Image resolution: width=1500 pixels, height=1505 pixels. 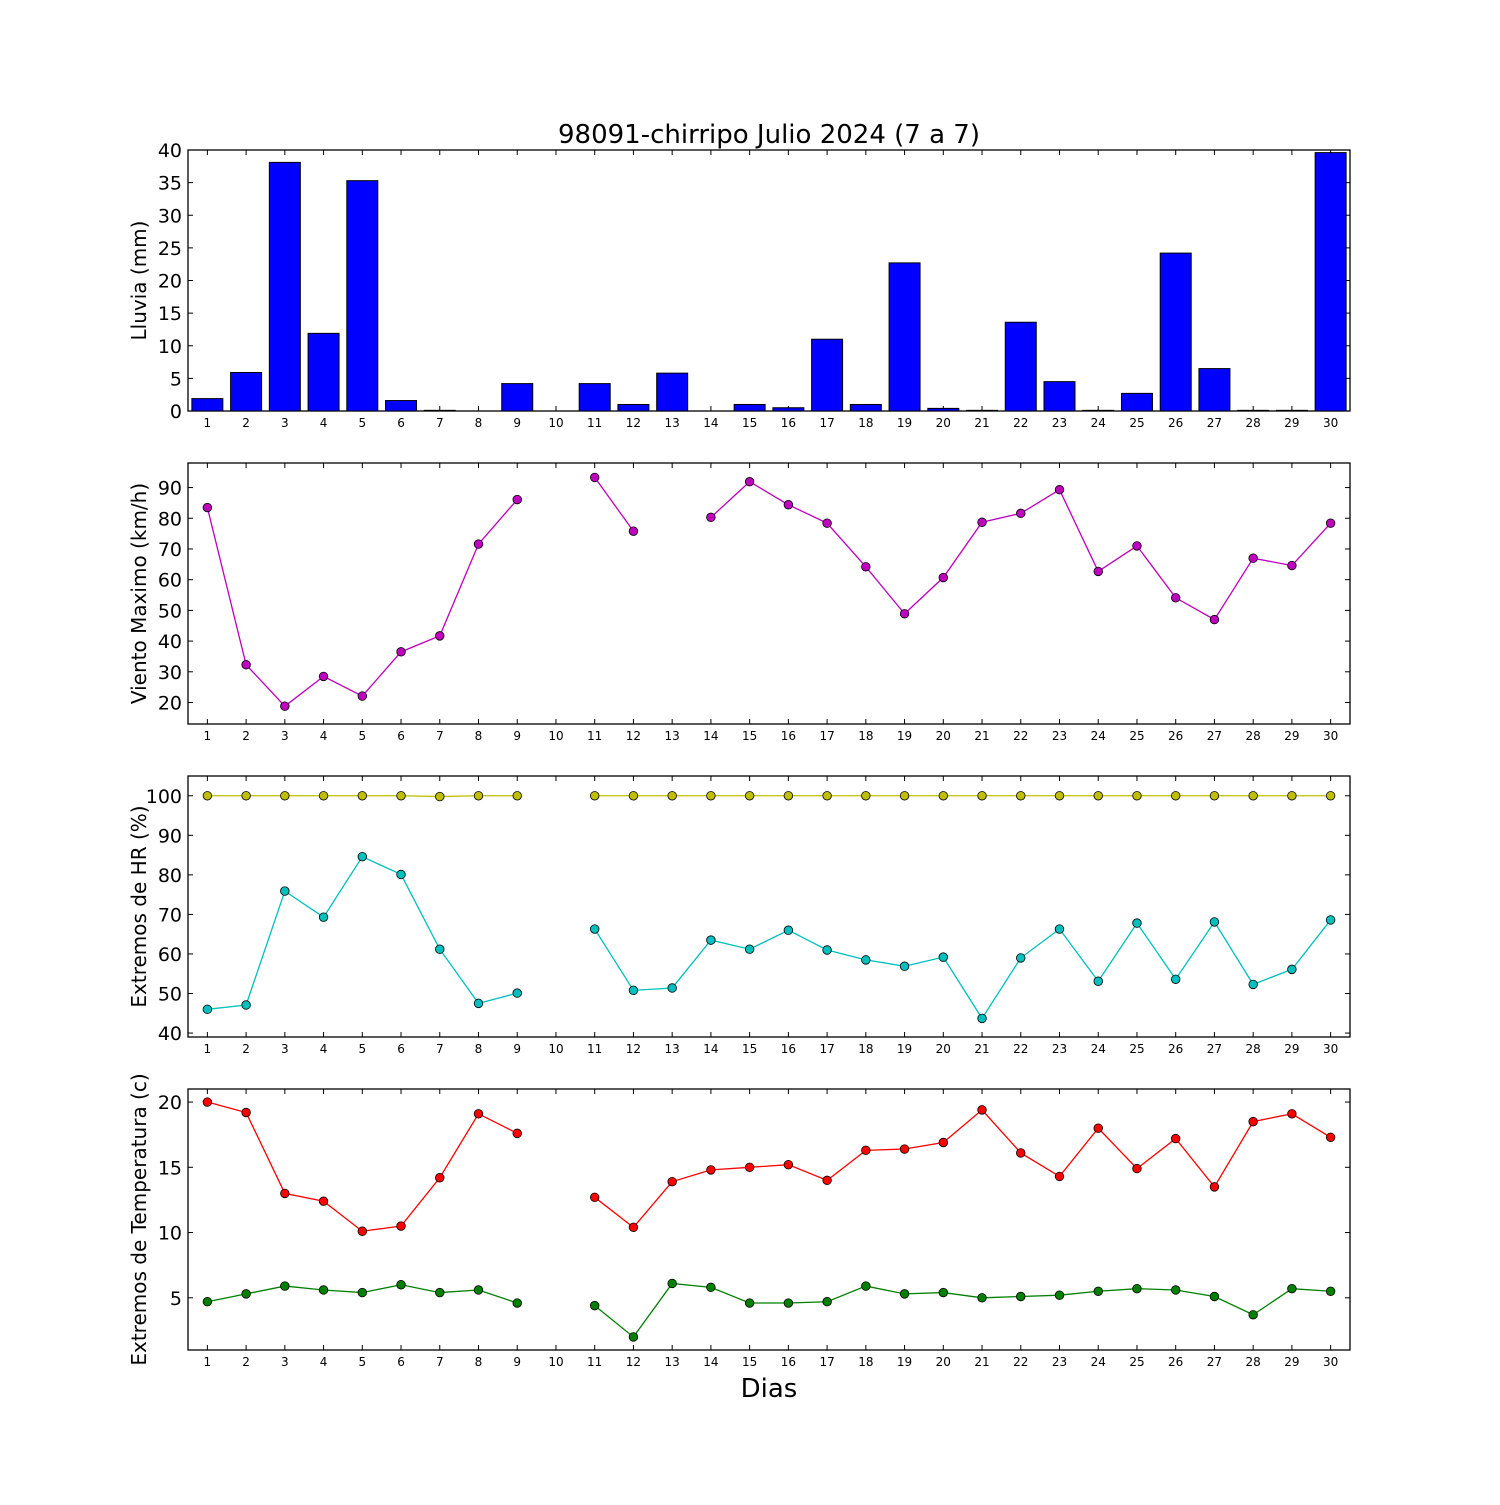 I want to click on panel-3-frame, so click(x=769, y=906).